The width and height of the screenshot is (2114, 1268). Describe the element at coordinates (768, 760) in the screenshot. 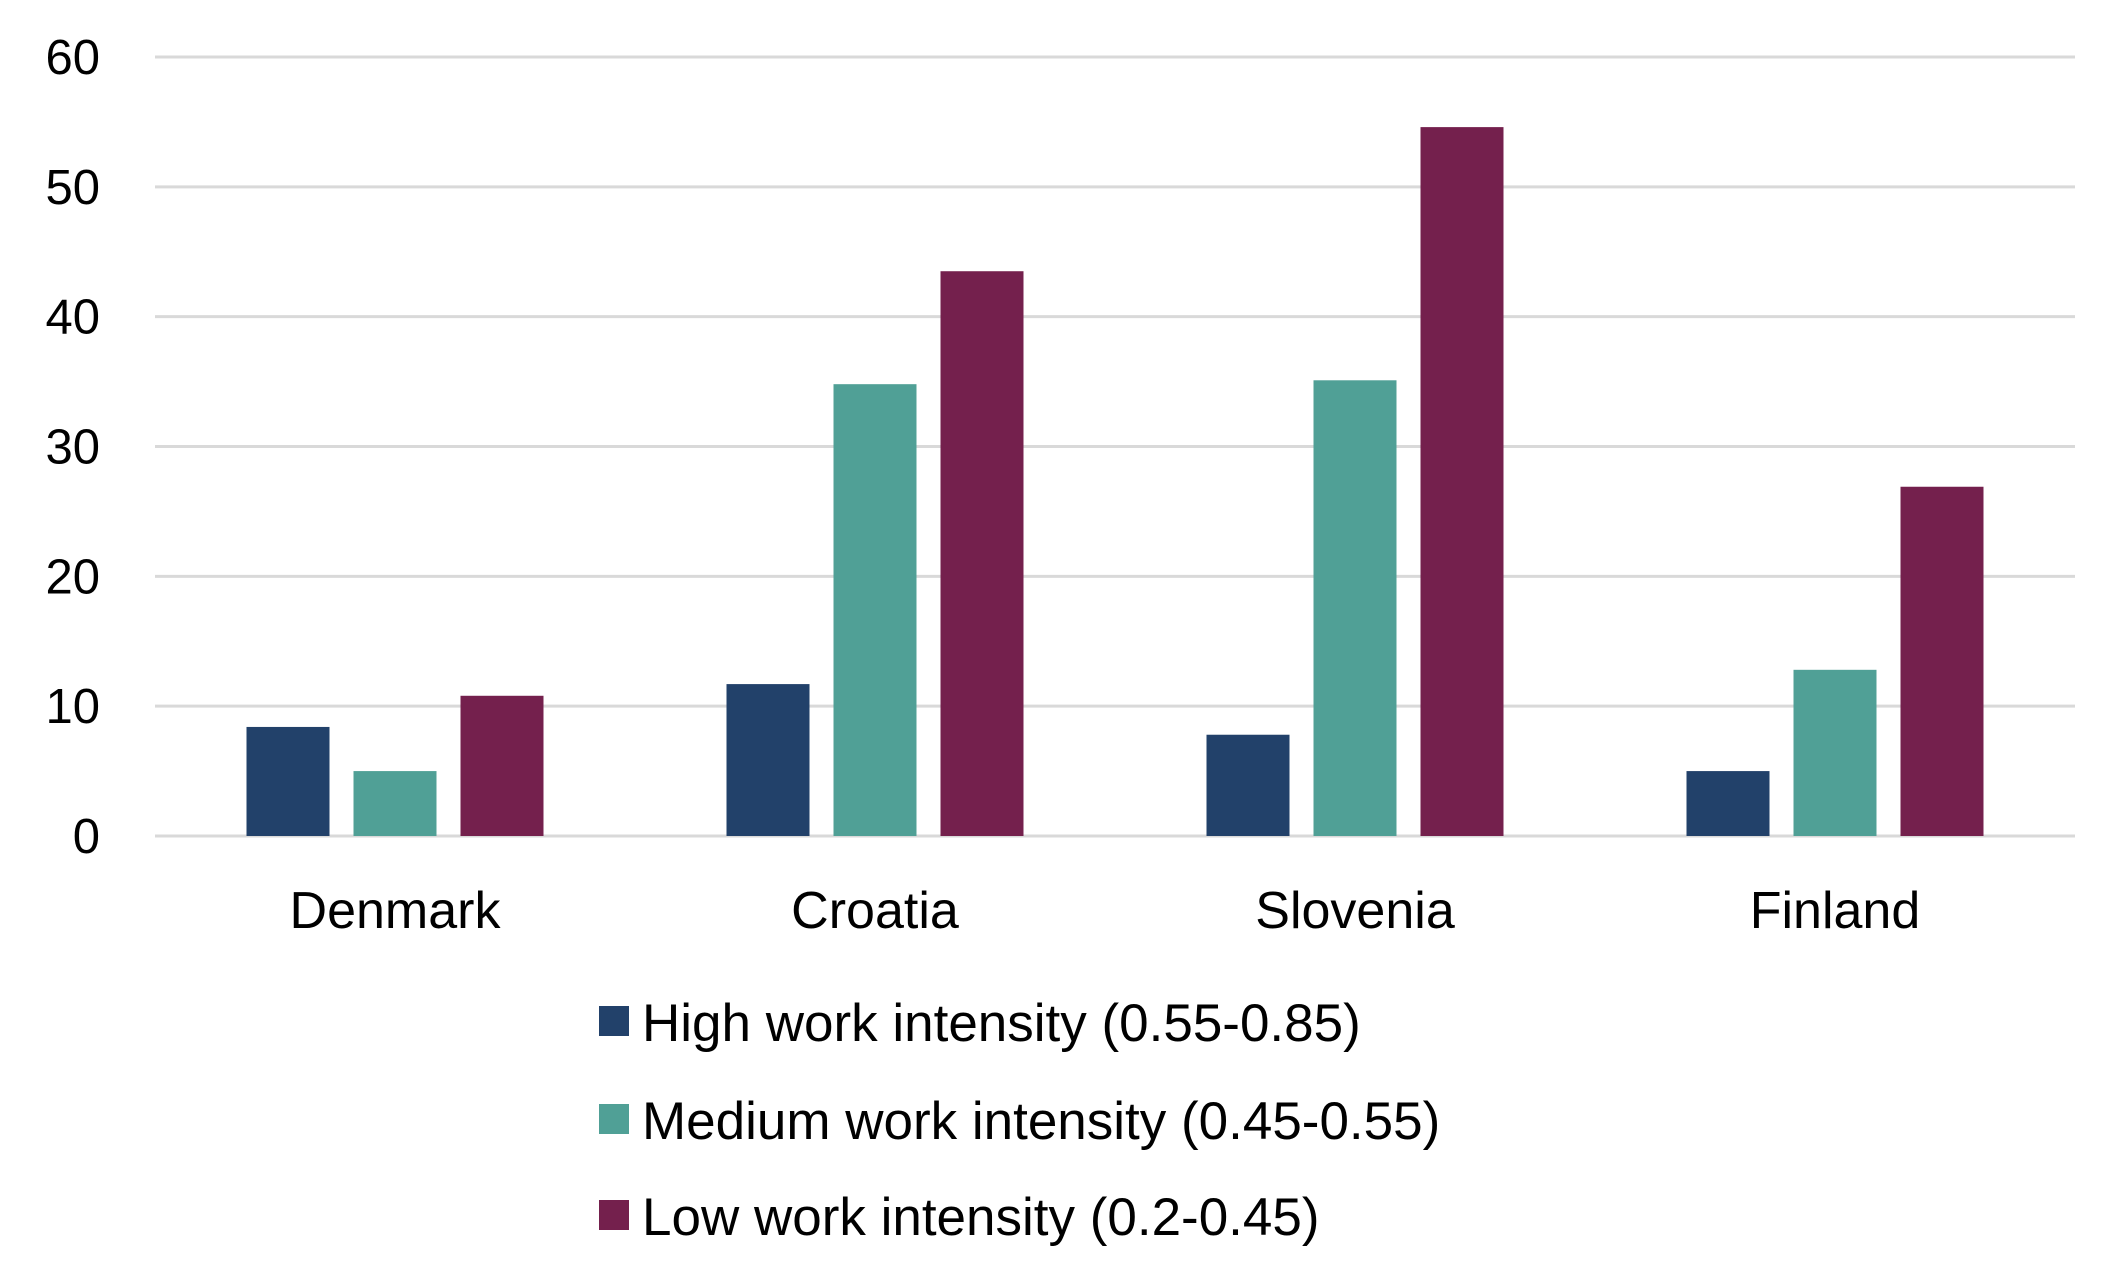

I see `bar-croatia-high` at that location.